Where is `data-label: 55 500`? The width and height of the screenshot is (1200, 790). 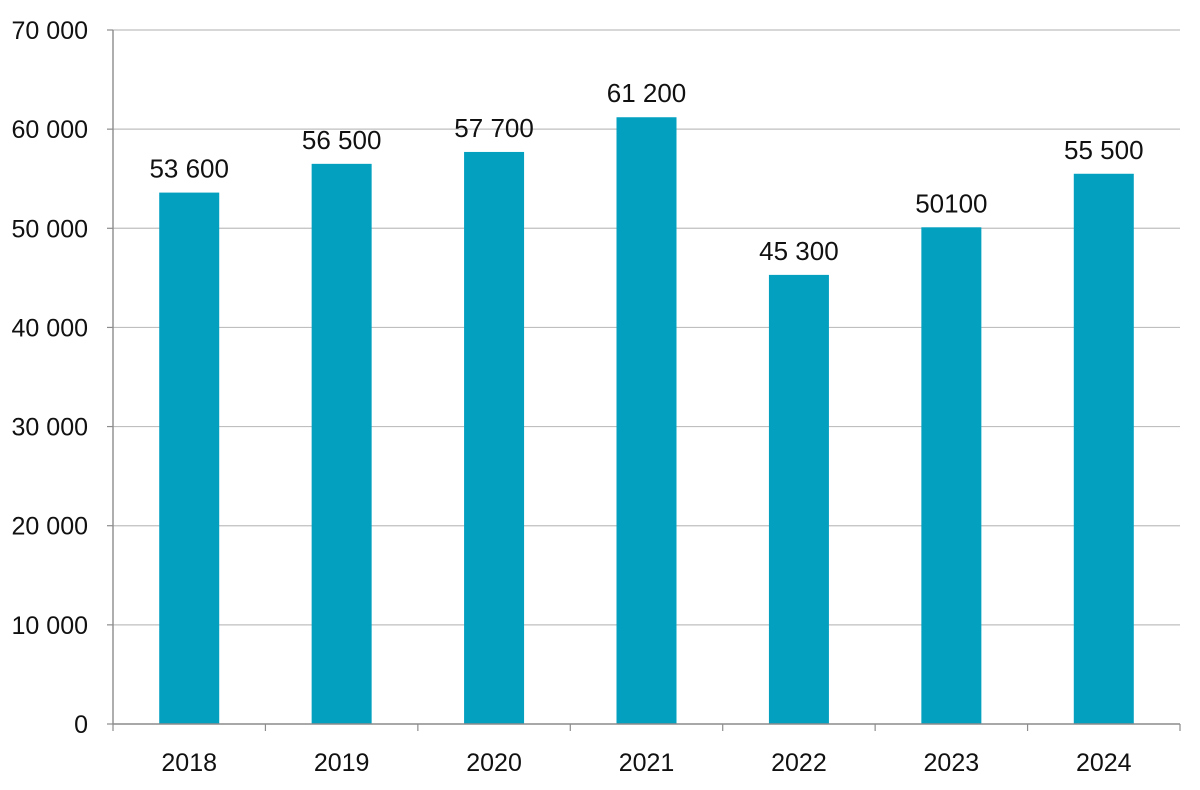 data-label: 55 500 is located at coordinates (1104, 150).